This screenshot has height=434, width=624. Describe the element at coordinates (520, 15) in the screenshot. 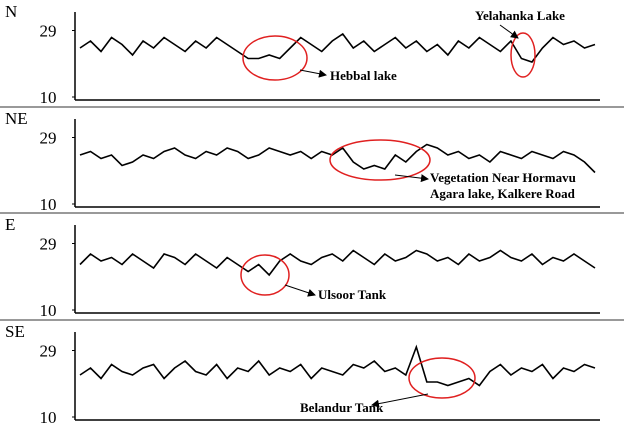

I see `annotation: Yelahanka Lake` at that location.